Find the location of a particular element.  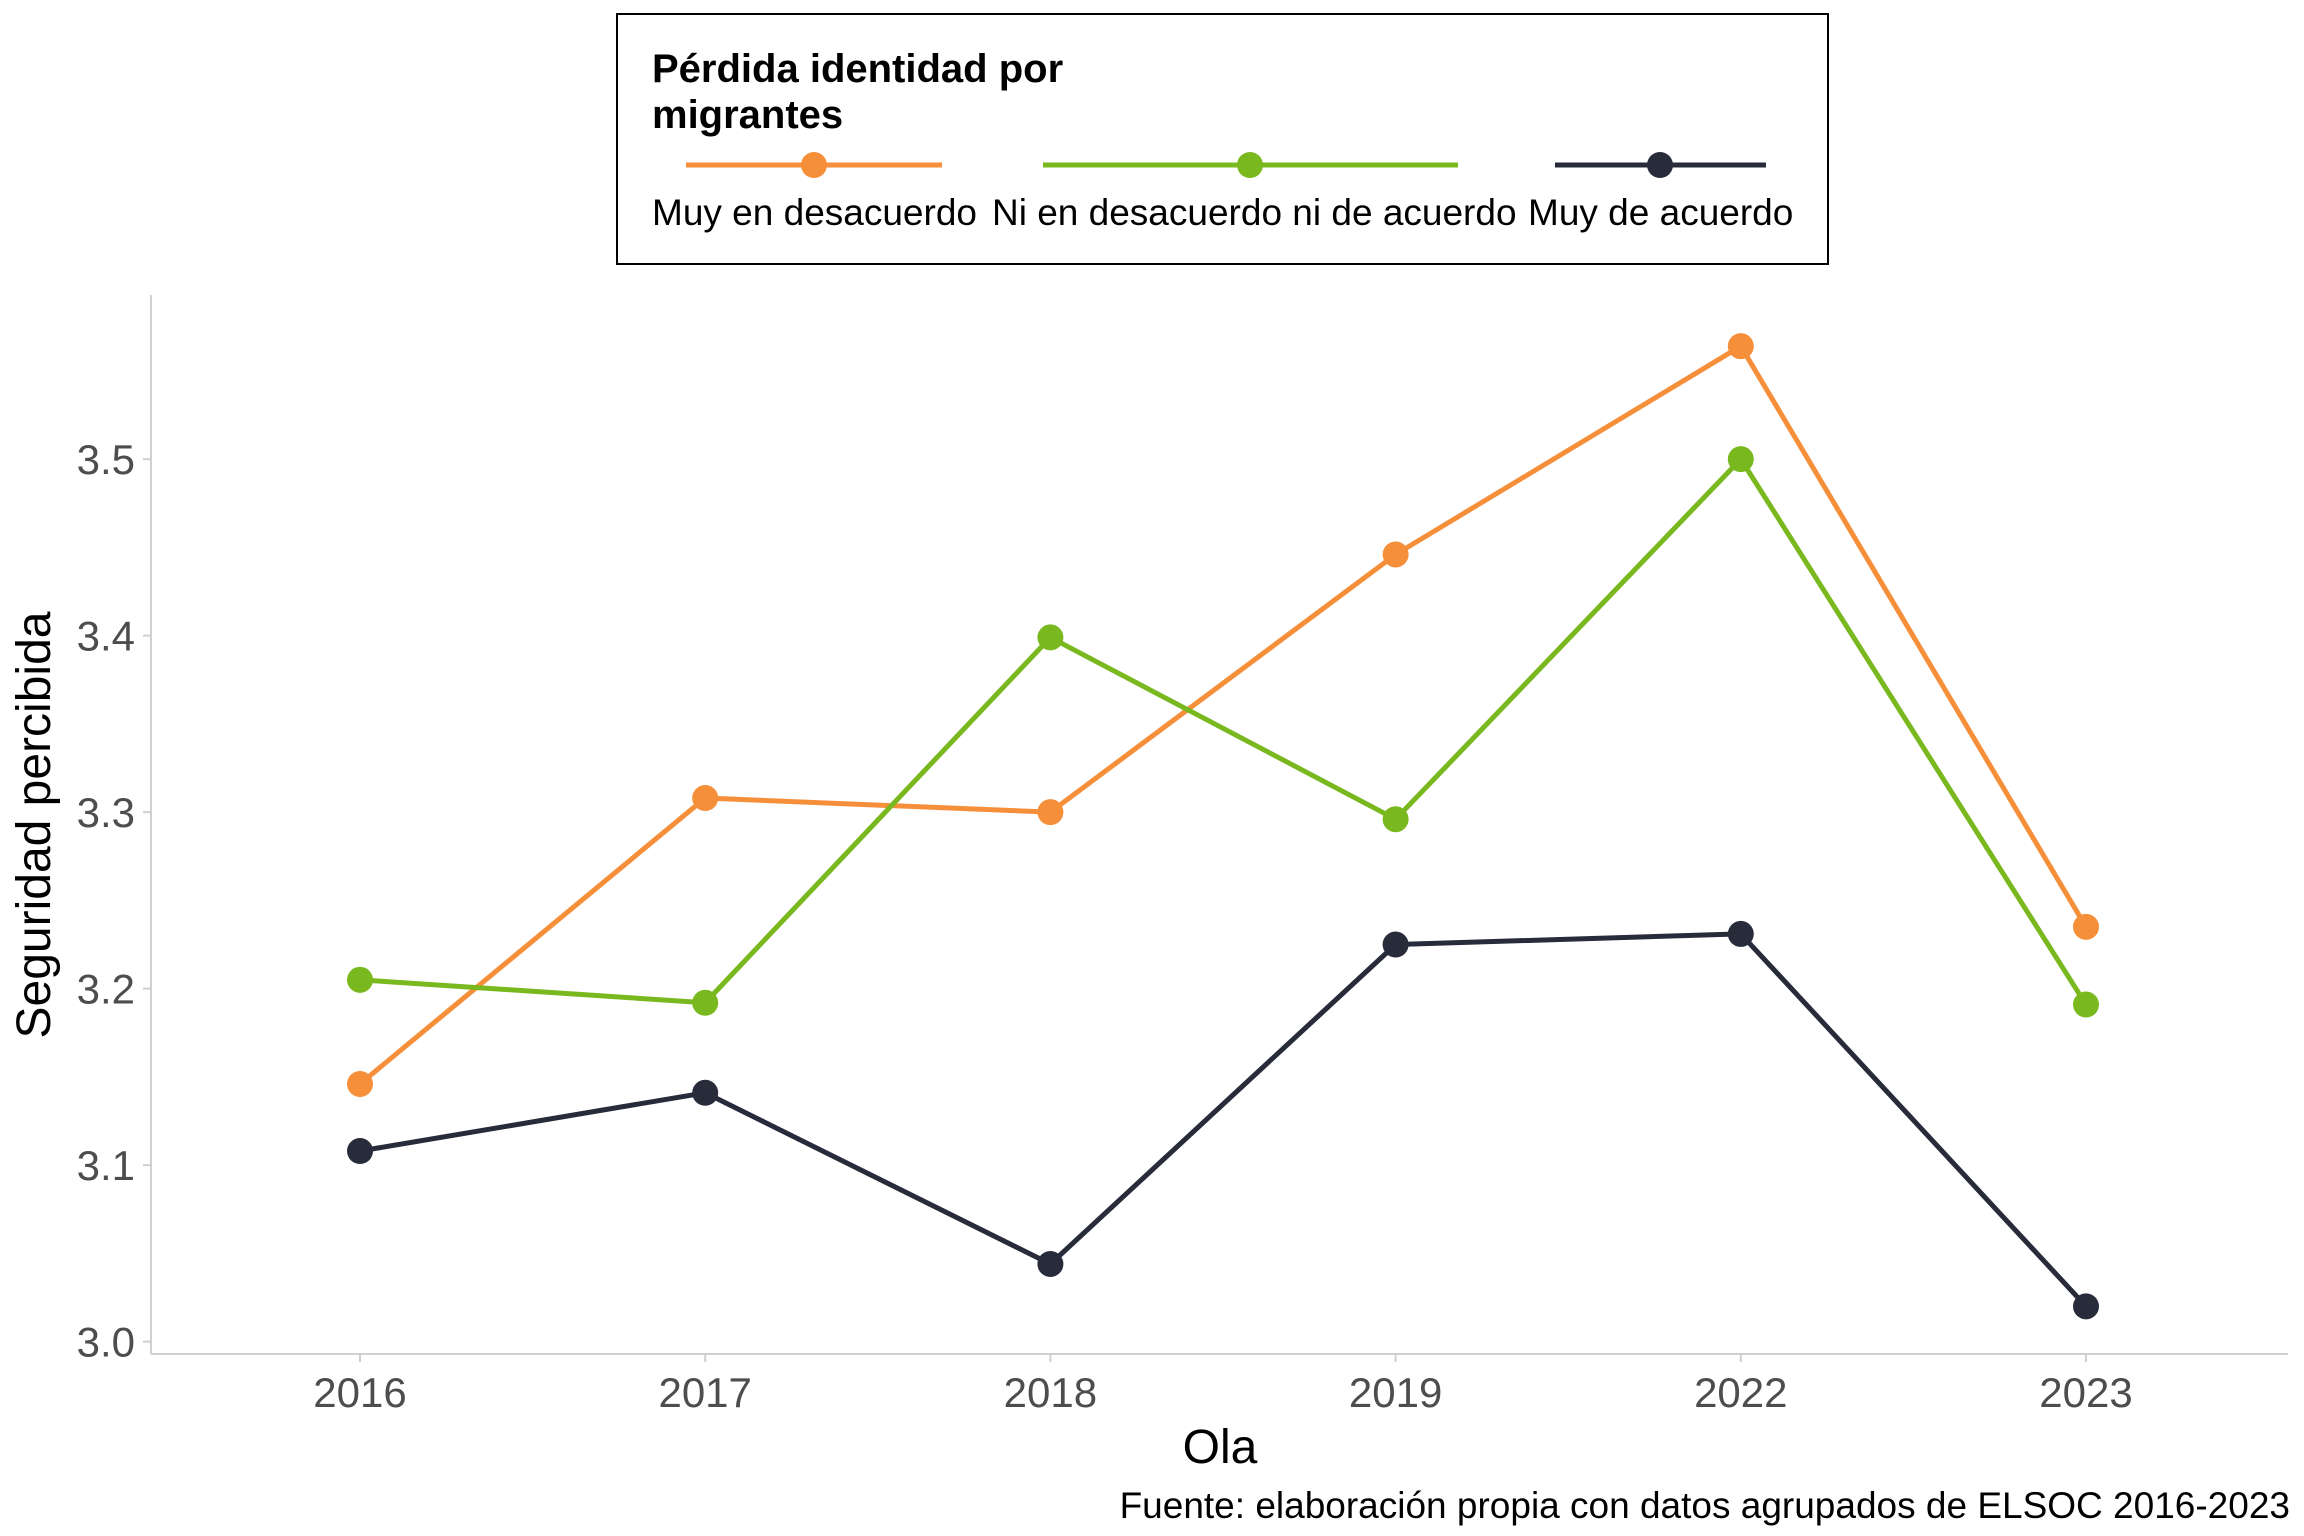

x-ticks: 2016 2017 2018 2019 2022 2023 is located at coordinates (1223, 1385).